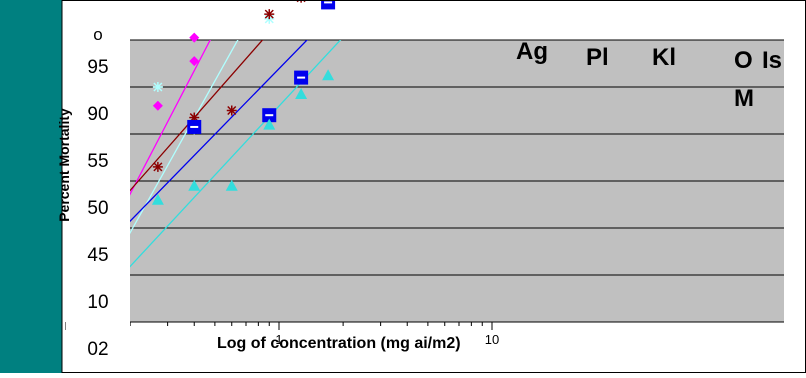  What do you see at coordinates (597, 57) in the screenshot?
I see `series-label-pl: Pl` at bounding box center [597, 57].